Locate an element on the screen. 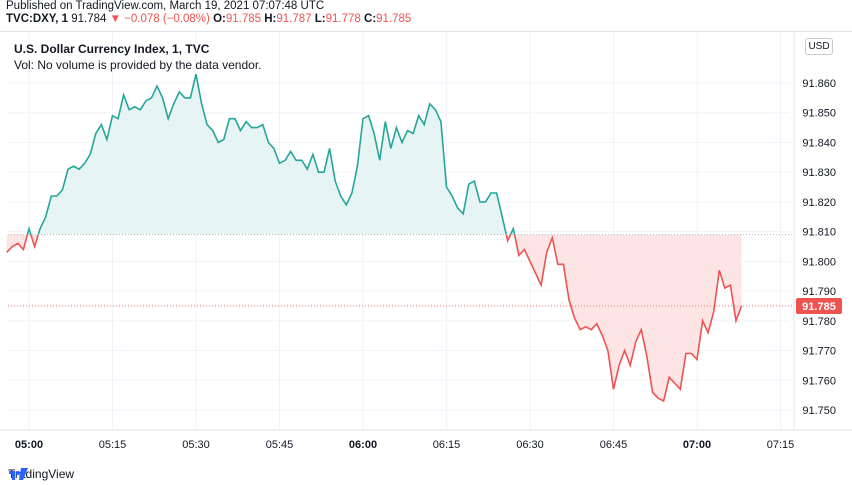  close-value: 91.785 is located at coordinates (394, 19).